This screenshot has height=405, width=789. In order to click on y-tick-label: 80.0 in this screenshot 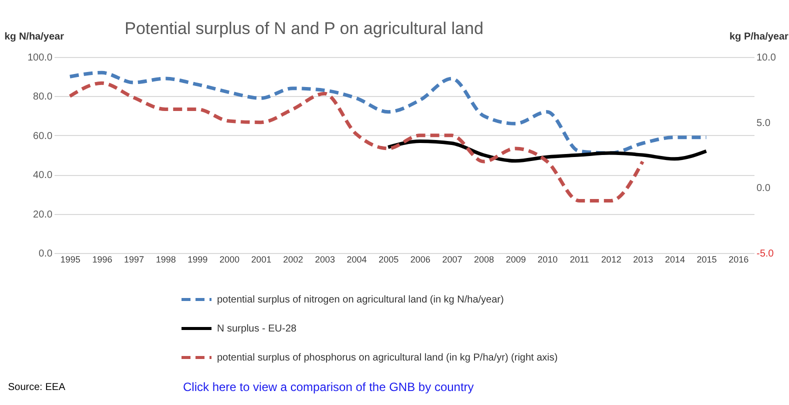, I will do `click(43, 97)`.